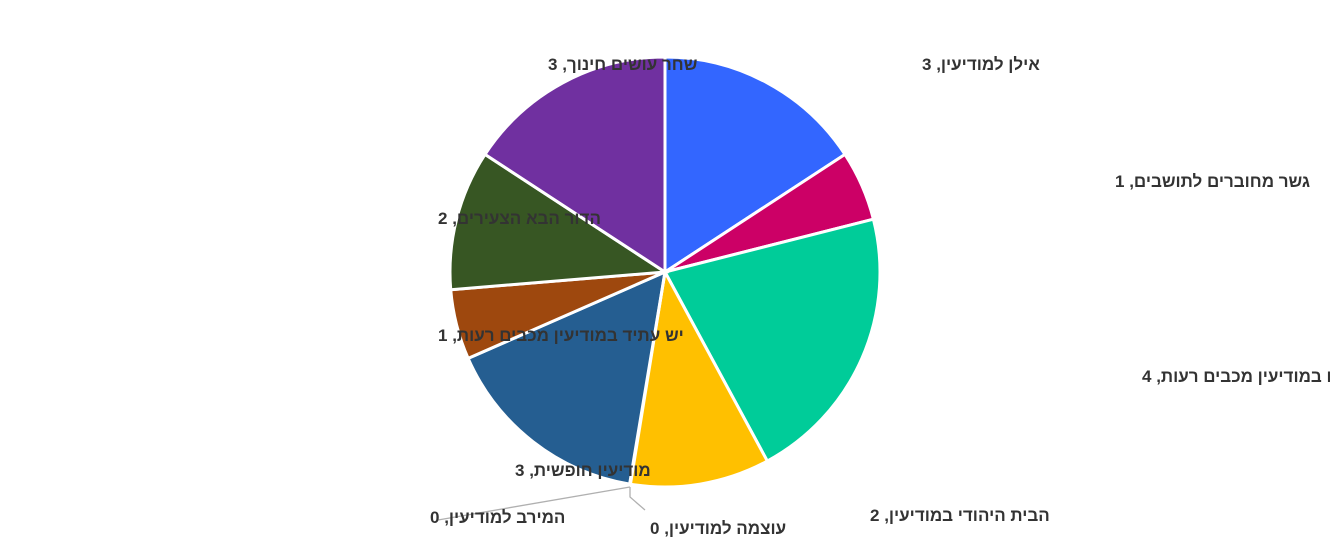 The height and width of the screenshot is (550, 1330). I want to click on leader-line-otzma, so click(637, 499).